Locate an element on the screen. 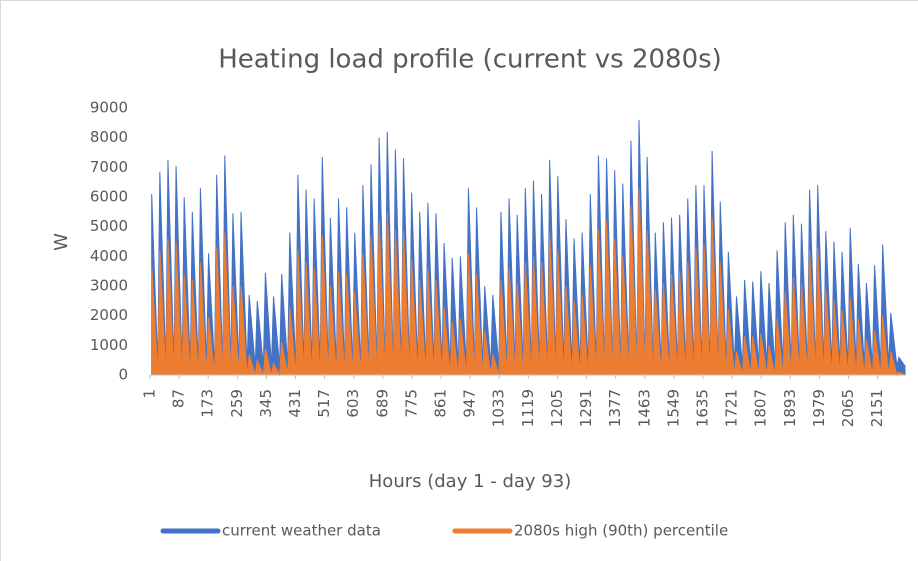  x-tick-label: 431 is located at coordinates (295, 403).